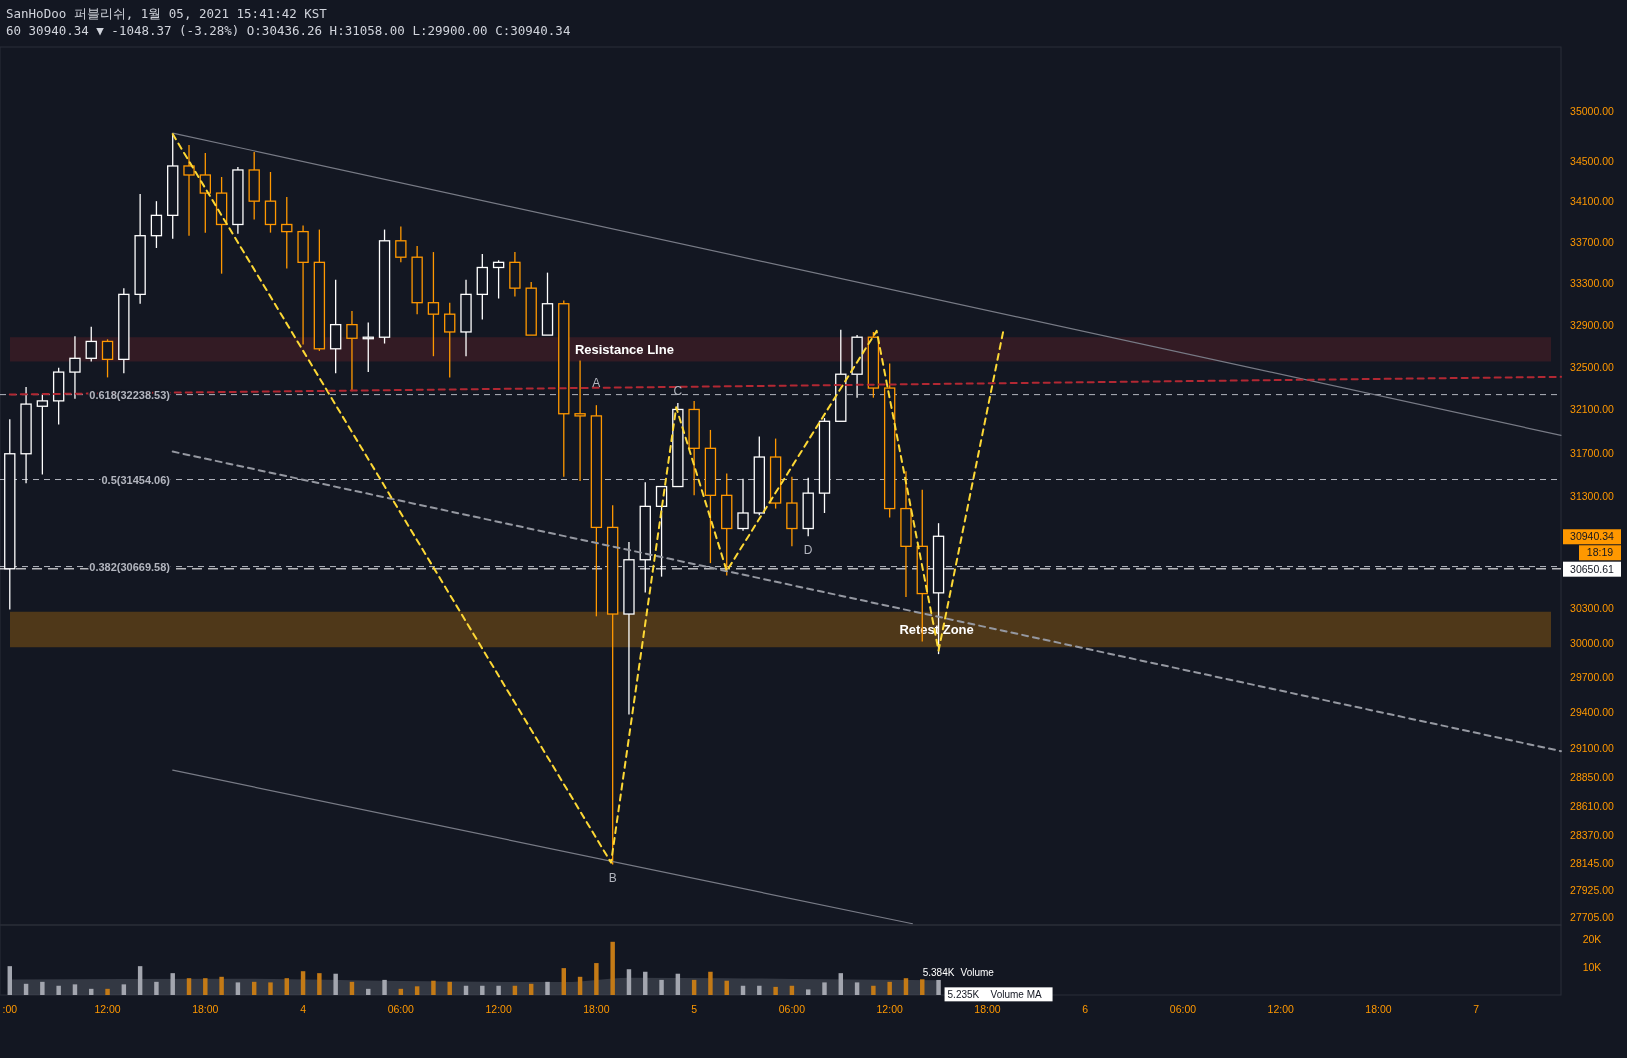  What do you see at coordinates (1592, 201) in the screenshot?
I see `y-tick-label: 34100.00` at bounding box center [1592, 201].